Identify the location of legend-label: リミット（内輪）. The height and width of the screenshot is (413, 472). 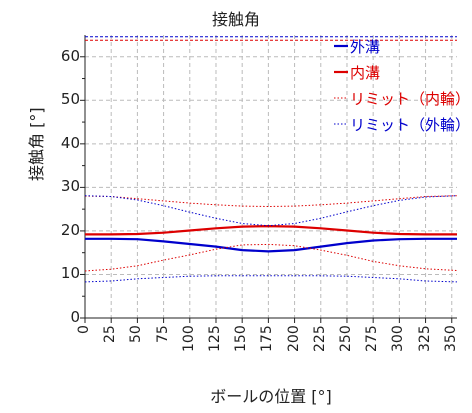
(410, 99).